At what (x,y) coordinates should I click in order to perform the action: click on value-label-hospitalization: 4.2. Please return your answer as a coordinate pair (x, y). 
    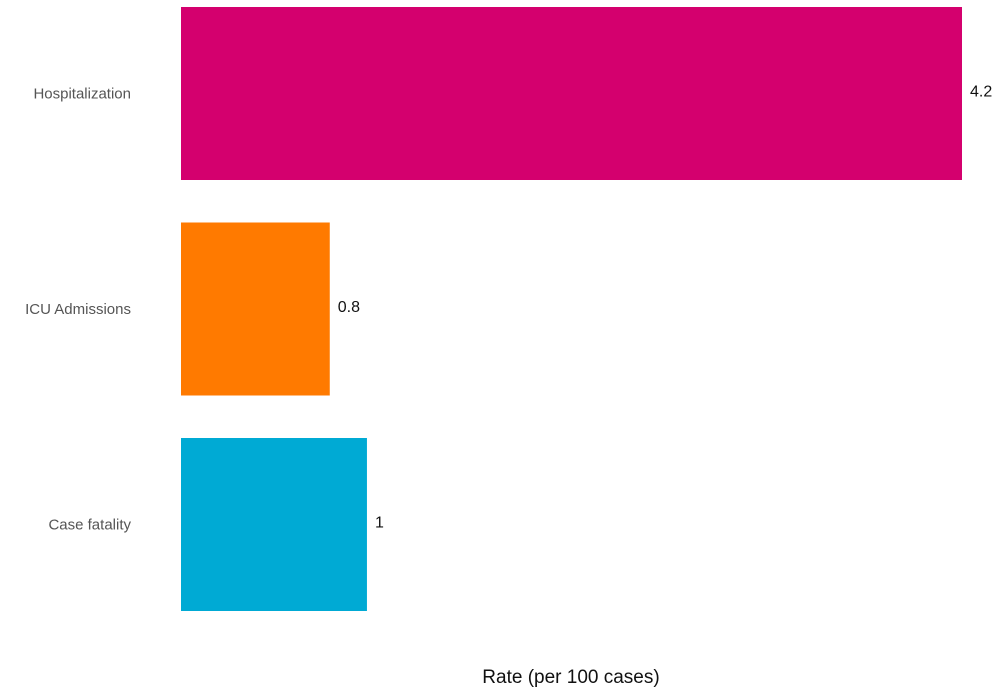
    Looking at the image, I should click on (981, 92).